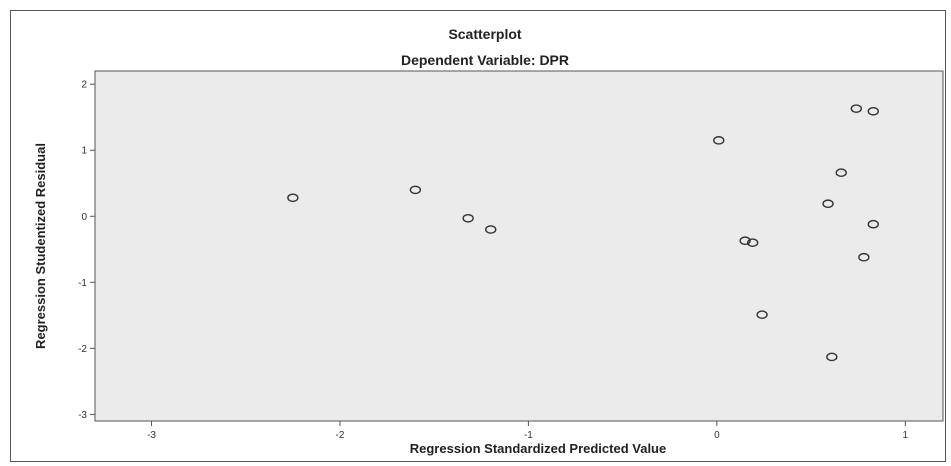 The width and height of the screenshot is (951, 466). I want to click on chart-title: Scatterplot, so click(484, 34).